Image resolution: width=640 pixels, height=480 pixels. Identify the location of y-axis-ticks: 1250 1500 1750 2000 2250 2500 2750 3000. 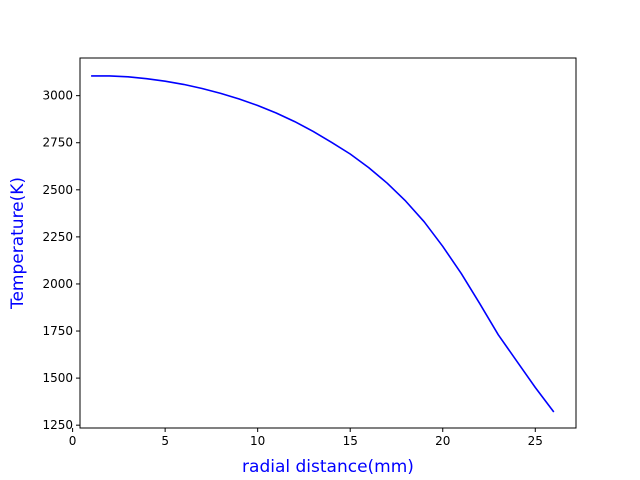
(61, 260).